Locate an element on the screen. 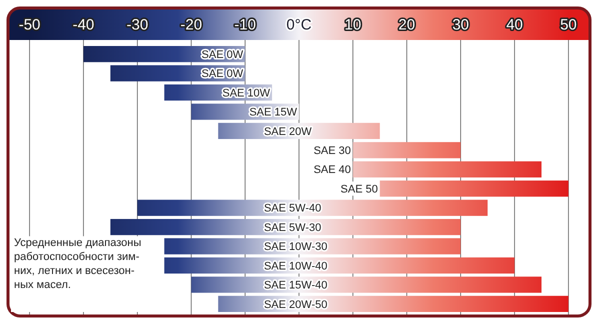  y-tick-label: SAE 50 is located at coordinates (359, 189).